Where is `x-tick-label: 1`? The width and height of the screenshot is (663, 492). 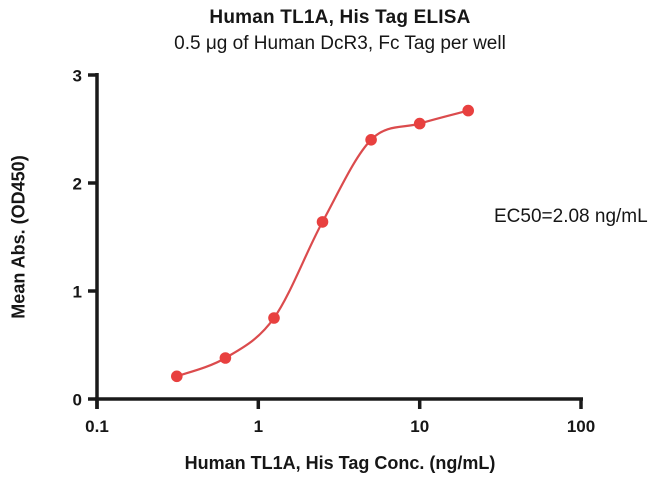 x-tick-label: 1 is located at coordinates (258, 426).